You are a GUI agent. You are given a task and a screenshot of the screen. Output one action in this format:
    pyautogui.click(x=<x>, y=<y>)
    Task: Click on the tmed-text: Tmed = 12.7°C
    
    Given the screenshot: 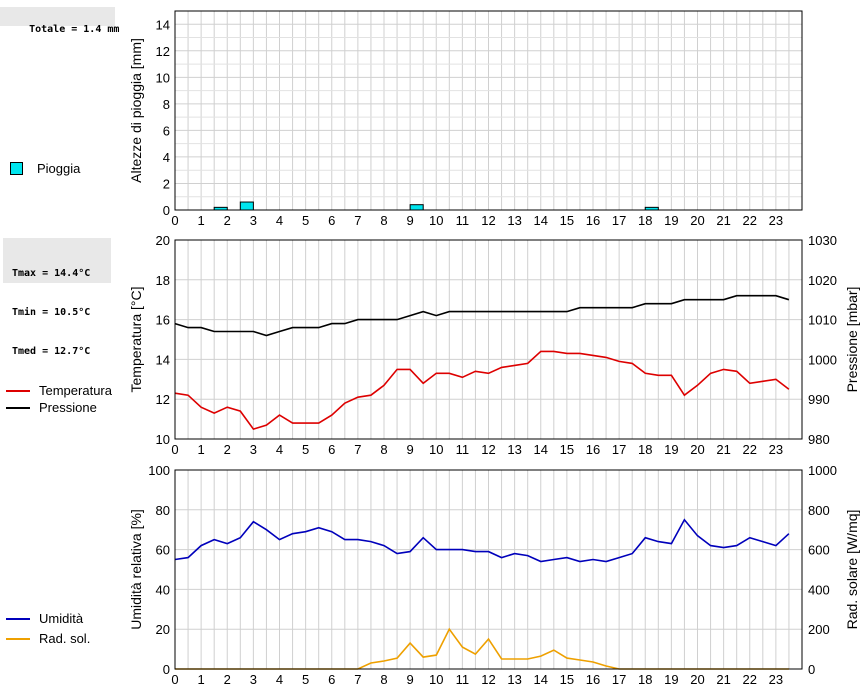 What is the action you would take?
    pyautogui.click(x=51, y=351)
    